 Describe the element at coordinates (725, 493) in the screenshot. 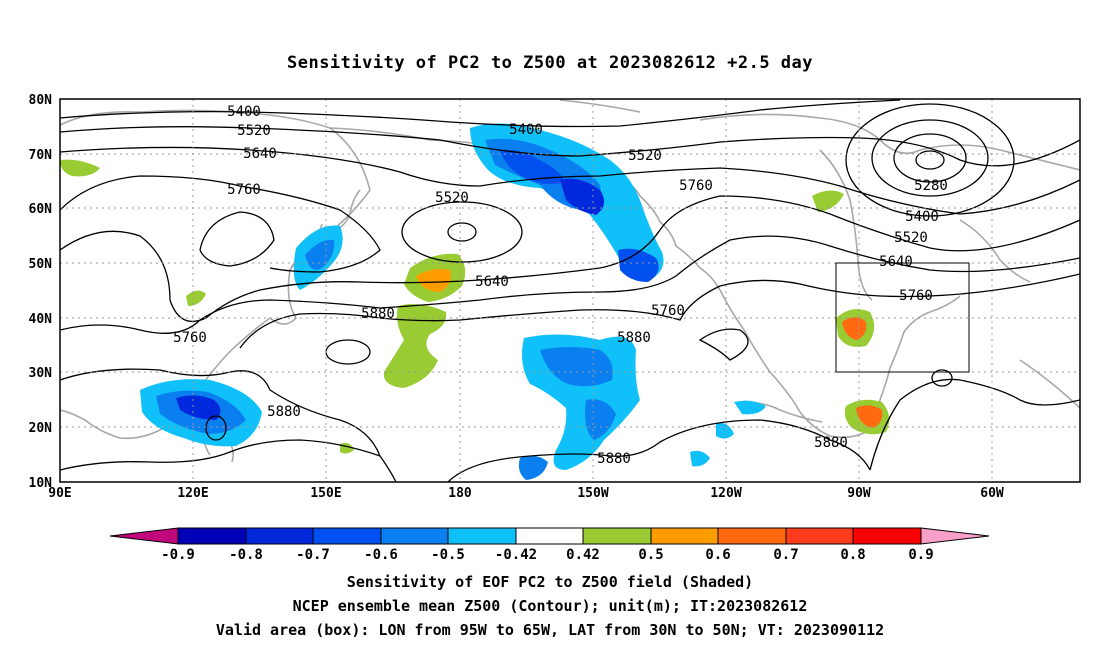

I see `lon-label: 120W` at that location.